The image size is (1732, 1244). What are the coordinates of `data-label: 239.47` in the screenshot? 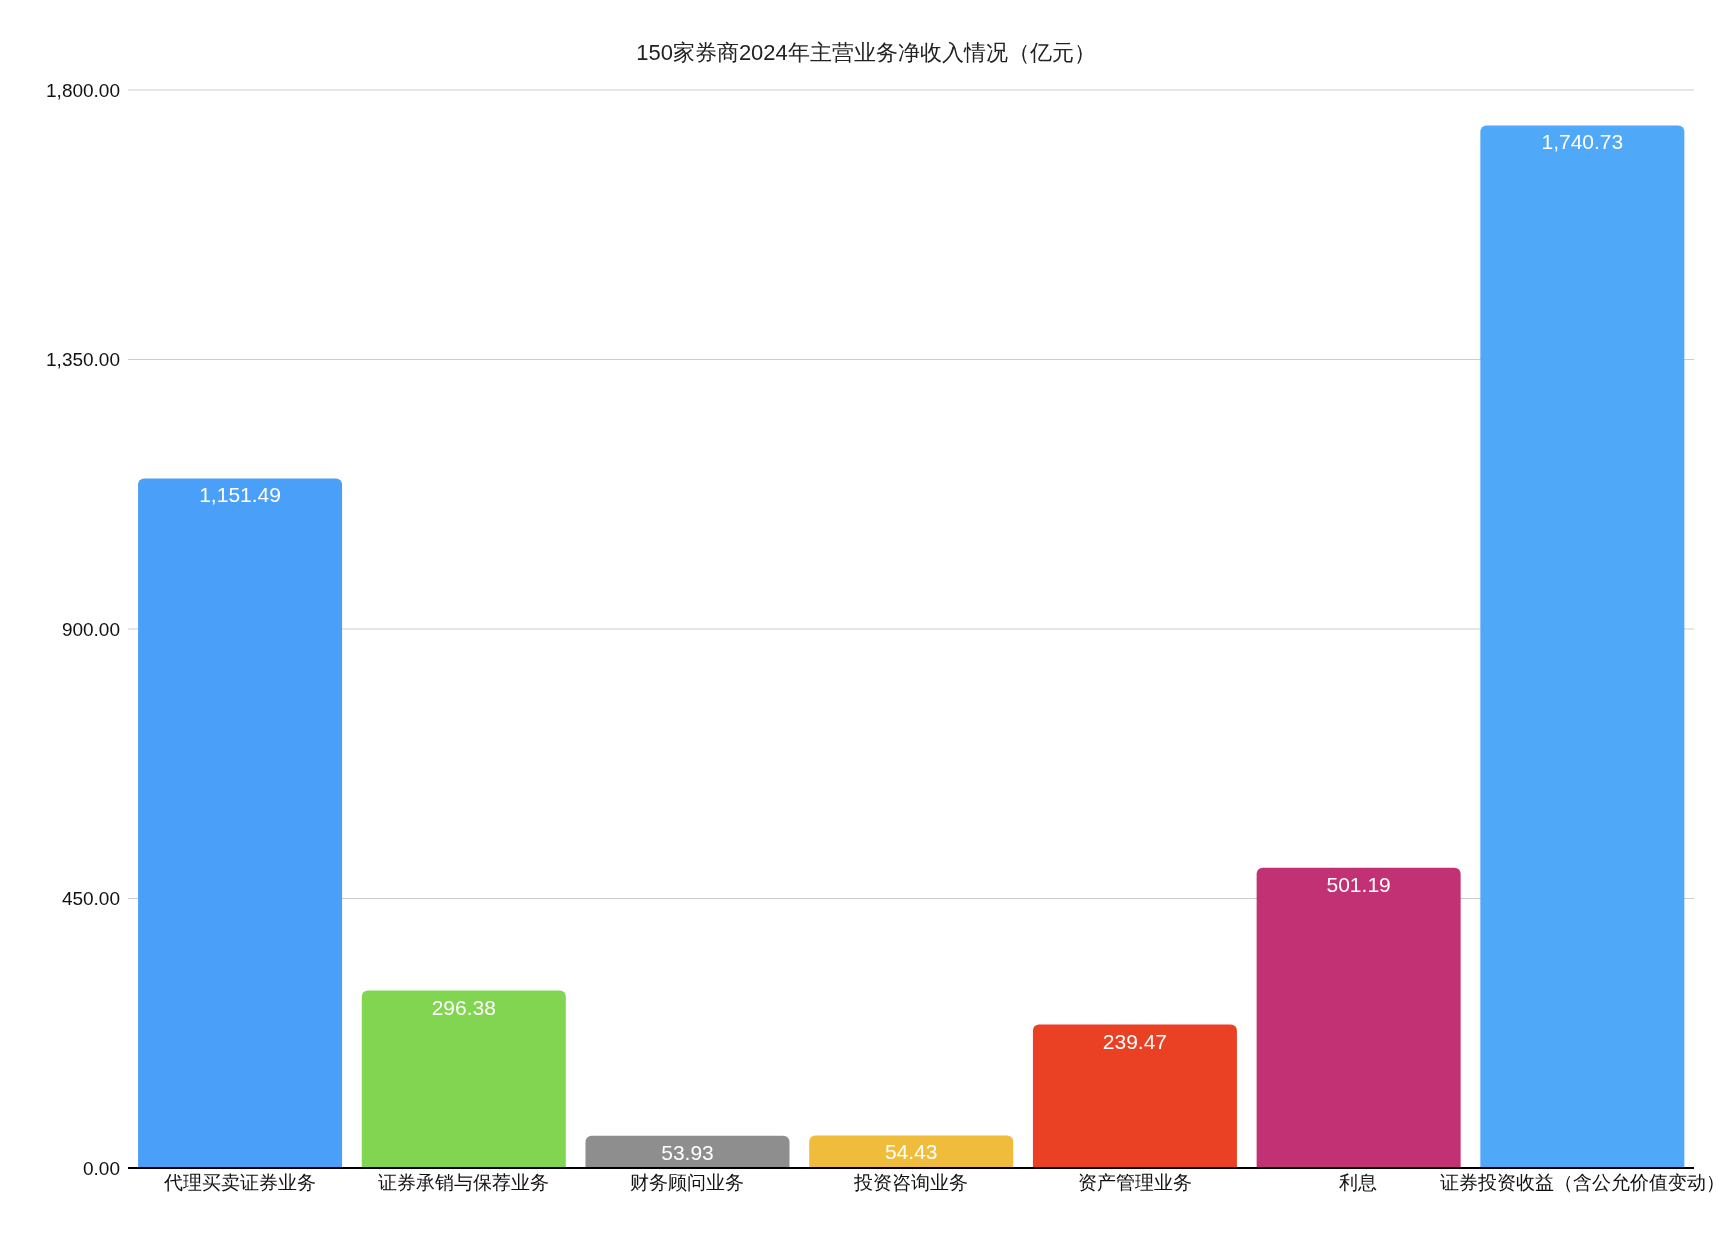 It's located at (1135, 1041).